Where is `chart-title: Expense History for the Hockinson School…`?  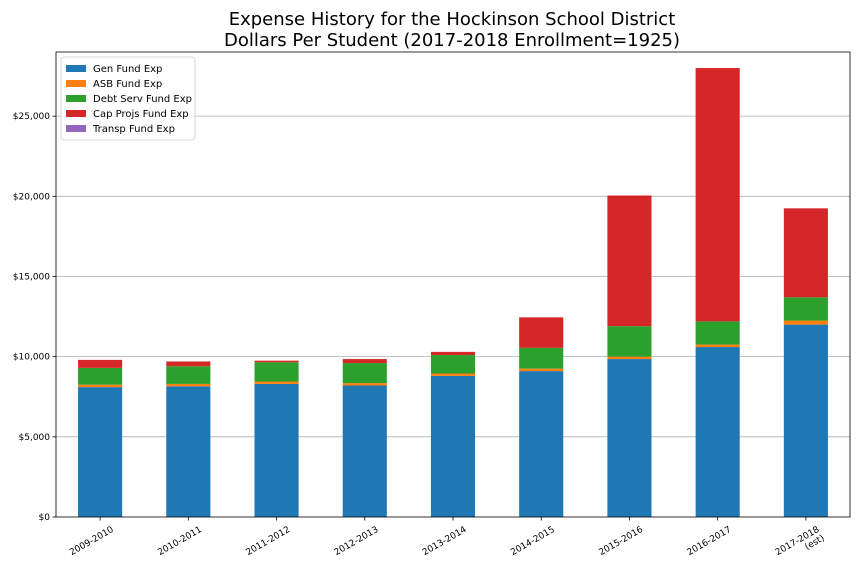
chart-title: Expense History for the Hockinson School… is located at coordinates (452, 19).